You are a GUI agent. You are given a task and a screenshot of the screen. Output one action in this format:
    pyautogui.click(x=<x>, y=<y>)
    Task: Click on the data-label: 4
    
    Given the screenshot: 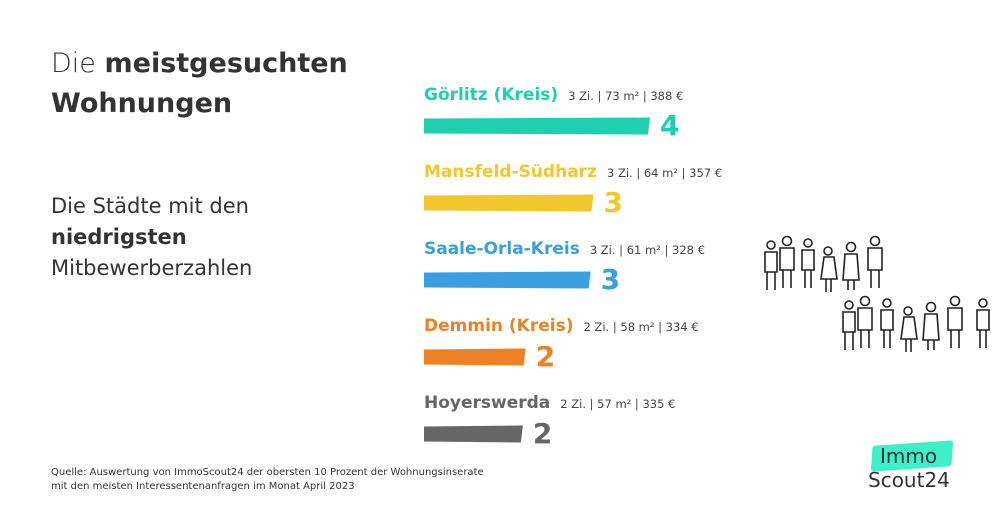 What is the action you would take?
    pyautogui.click(x=669, y=125)
    